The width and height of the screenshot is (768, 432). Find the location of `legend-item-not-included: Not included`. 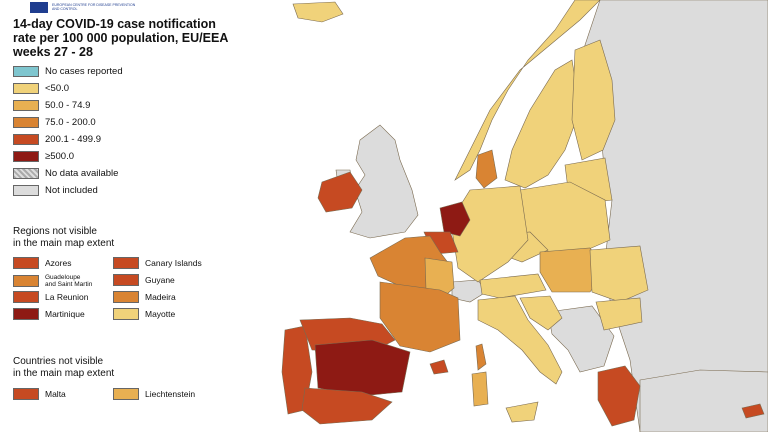

legend-item-not-included: Not included is located at coordinates (55, 190).